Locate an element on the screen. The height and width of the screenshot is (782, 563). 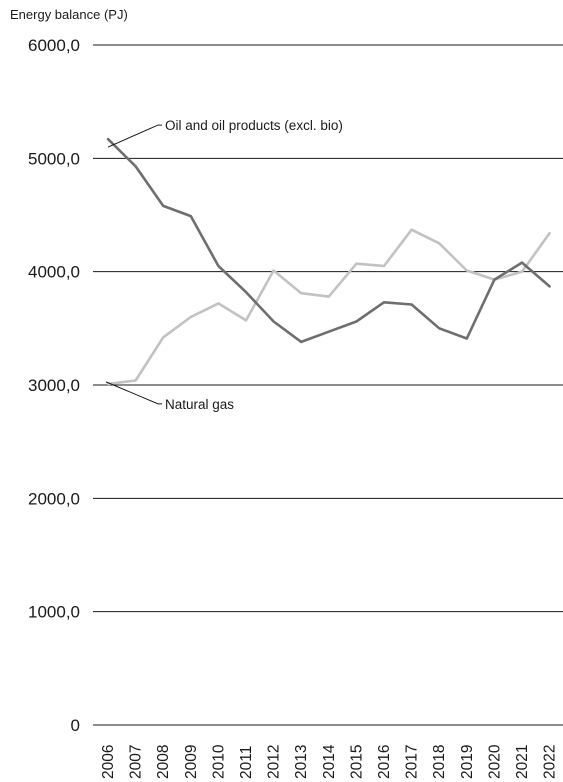
x-tick-label: 2008 is located at coordinates (163, 762).